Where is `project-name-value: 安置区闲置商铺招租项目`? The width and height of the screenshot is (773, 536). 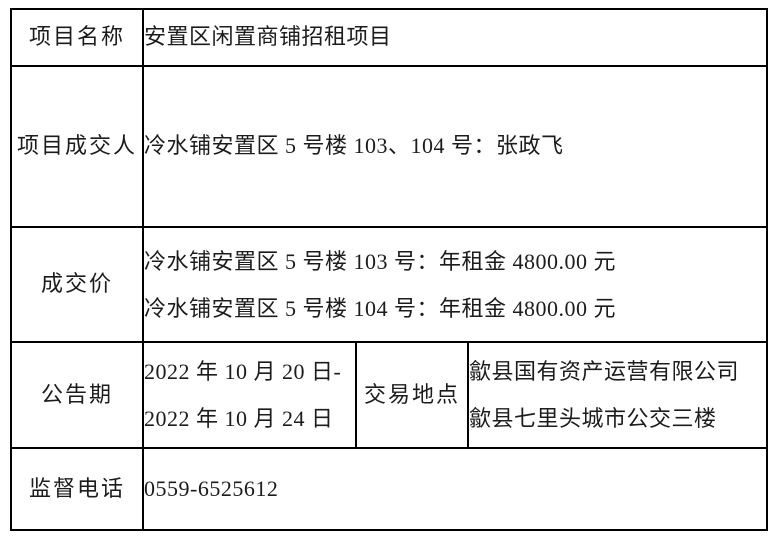
project-name-value: 安置区闲置商铺招租项目 is located at coordinates (455, 37).